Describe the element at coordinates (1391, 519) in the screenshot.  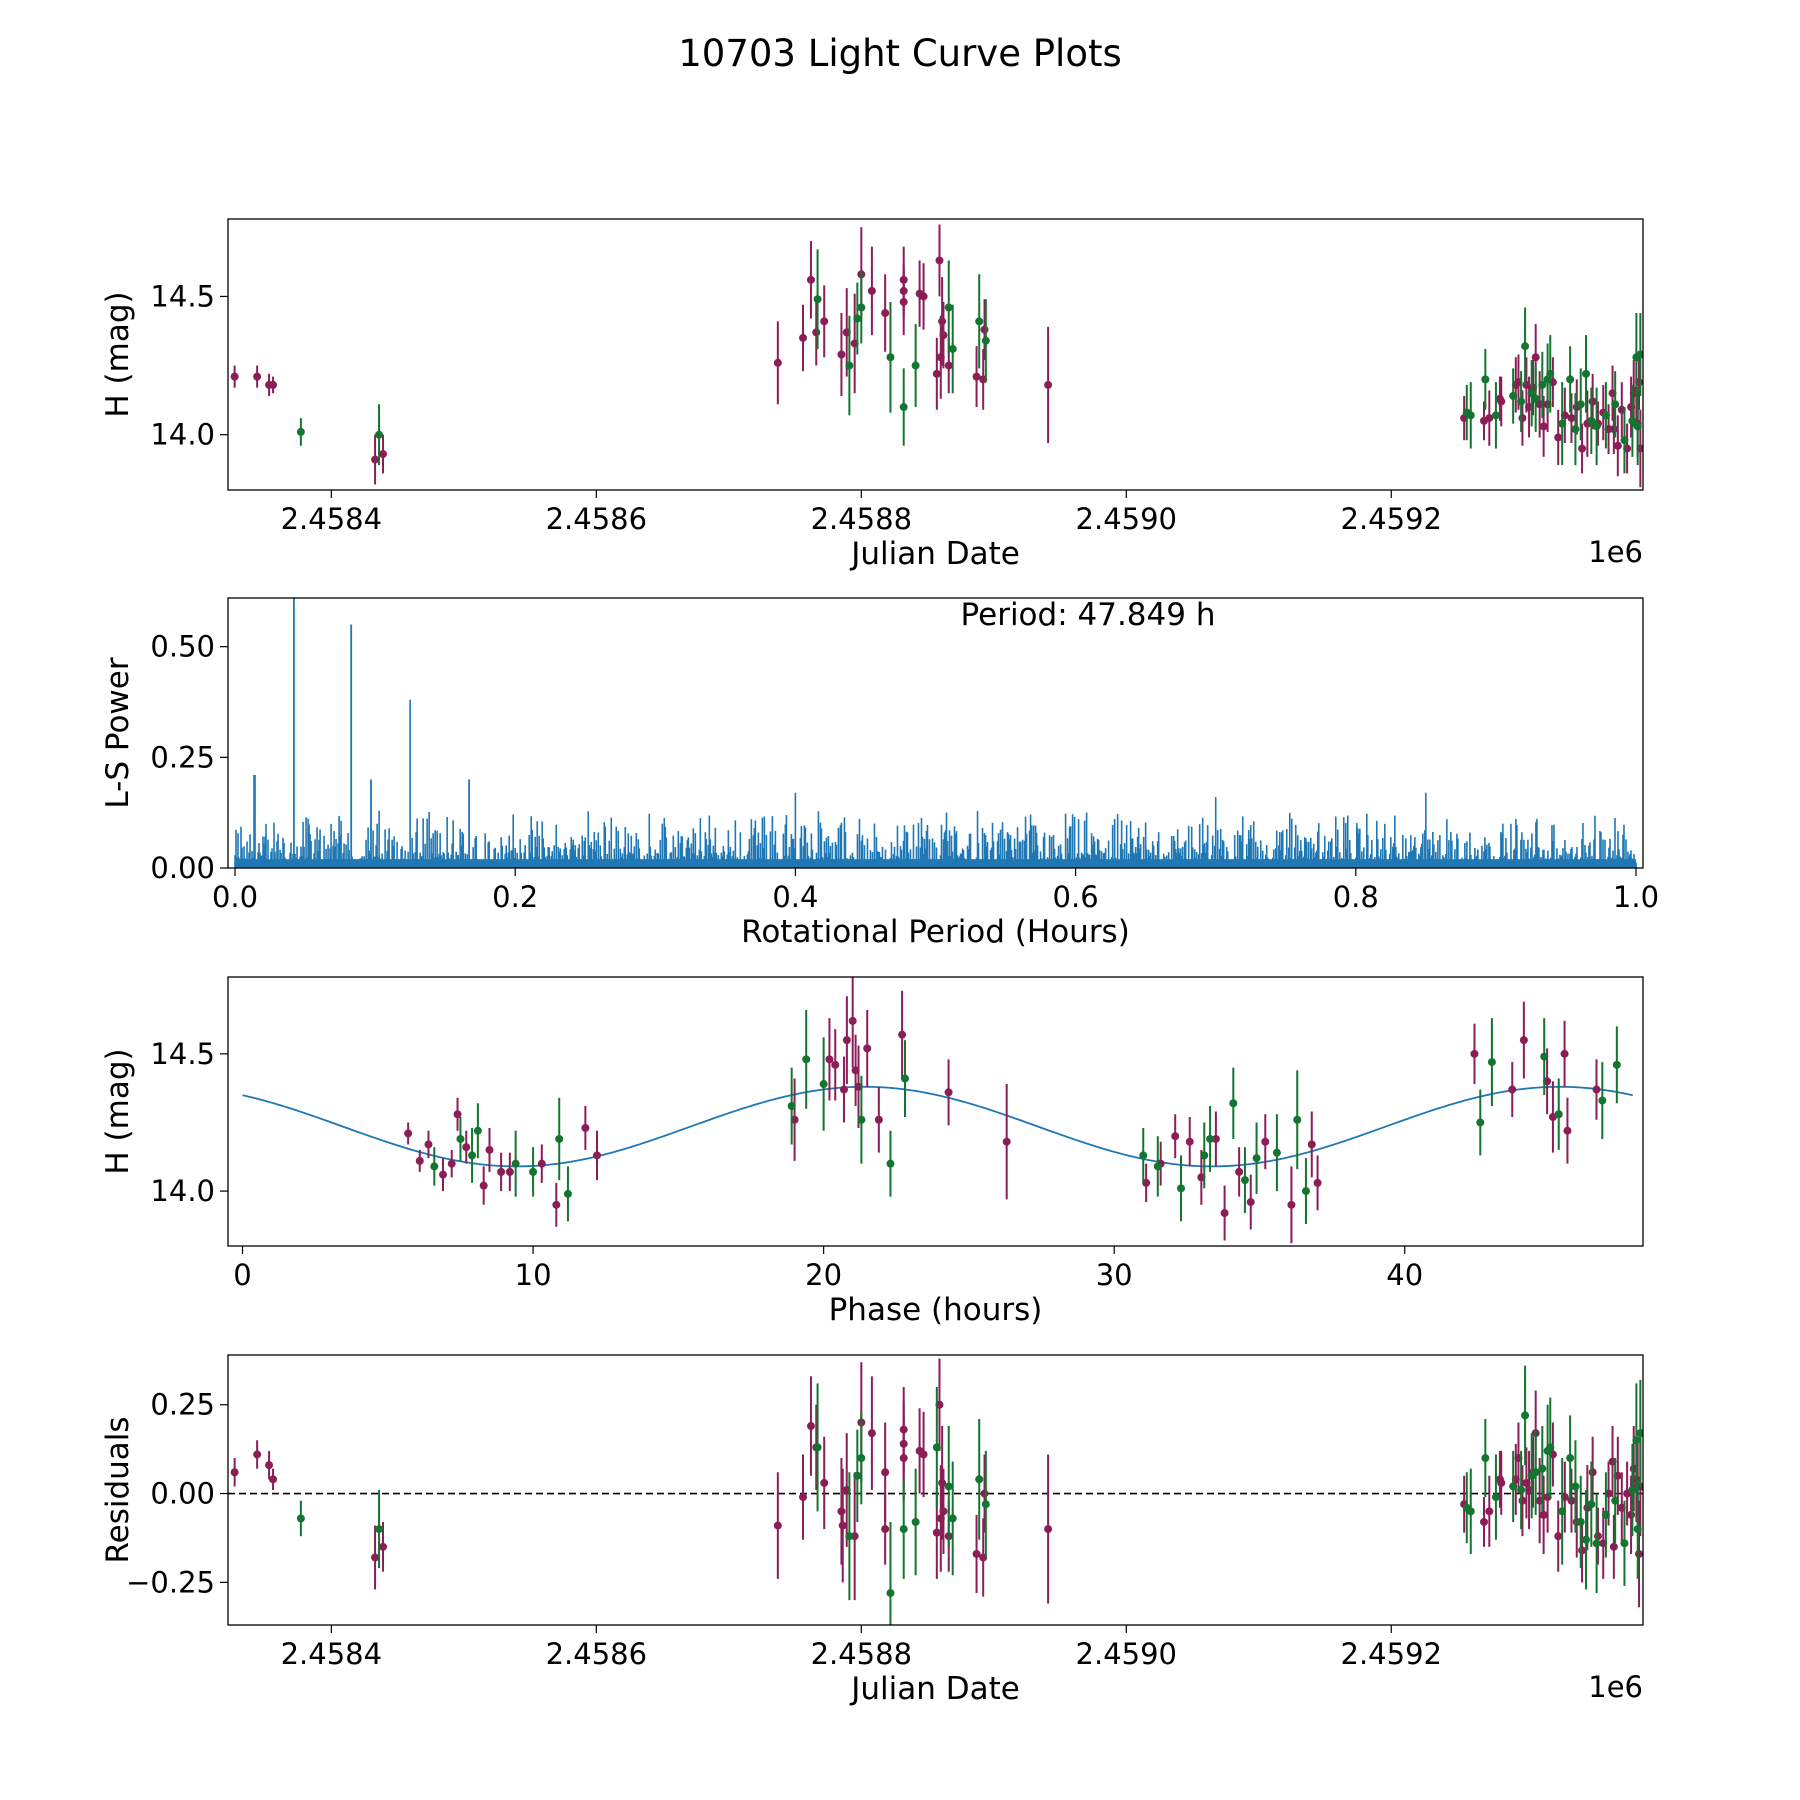
I see `x-tick-label: 2.4592` at that location.